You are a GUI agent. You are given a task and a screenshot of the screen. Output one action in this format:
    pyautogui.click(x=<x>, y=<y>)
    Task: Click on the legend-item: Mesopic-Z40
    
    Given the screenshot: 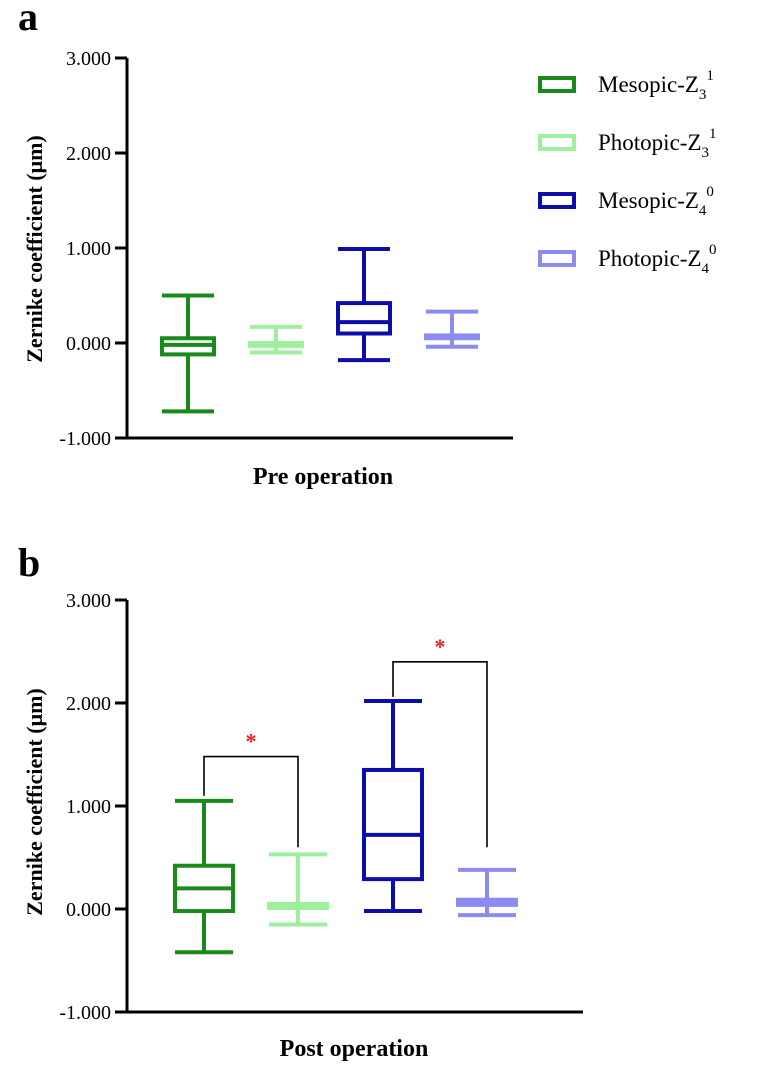 What is the action you would take?
    pyautogui.click(x=626, y=201)
    